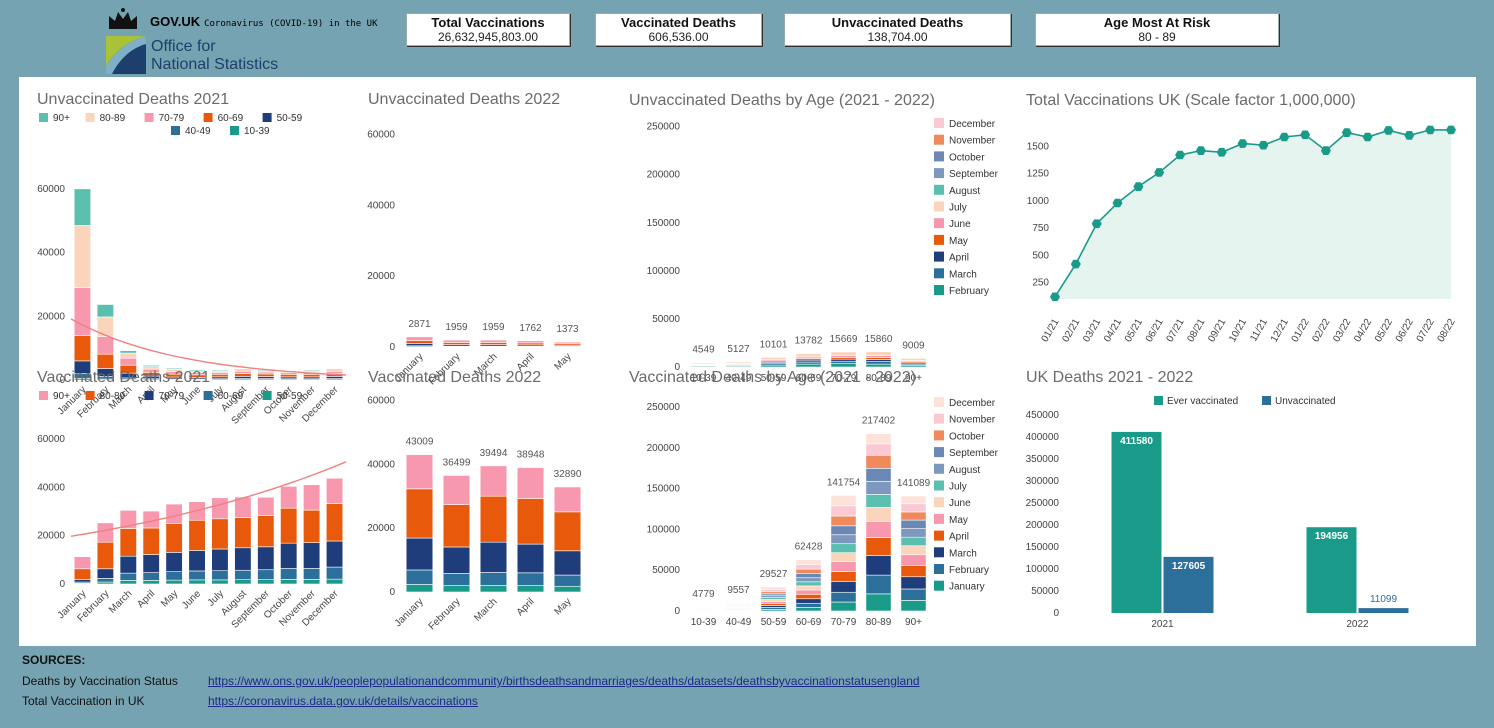  Describe the element at coordinates (419, 324) in the screenshot. I see `data-label: 2871` at that location.